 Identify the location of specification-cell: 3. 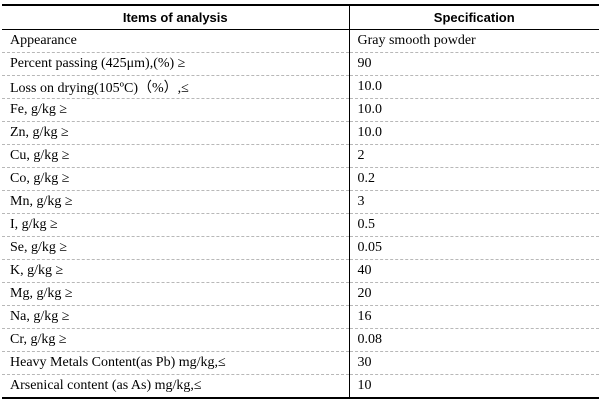
(474, 202).